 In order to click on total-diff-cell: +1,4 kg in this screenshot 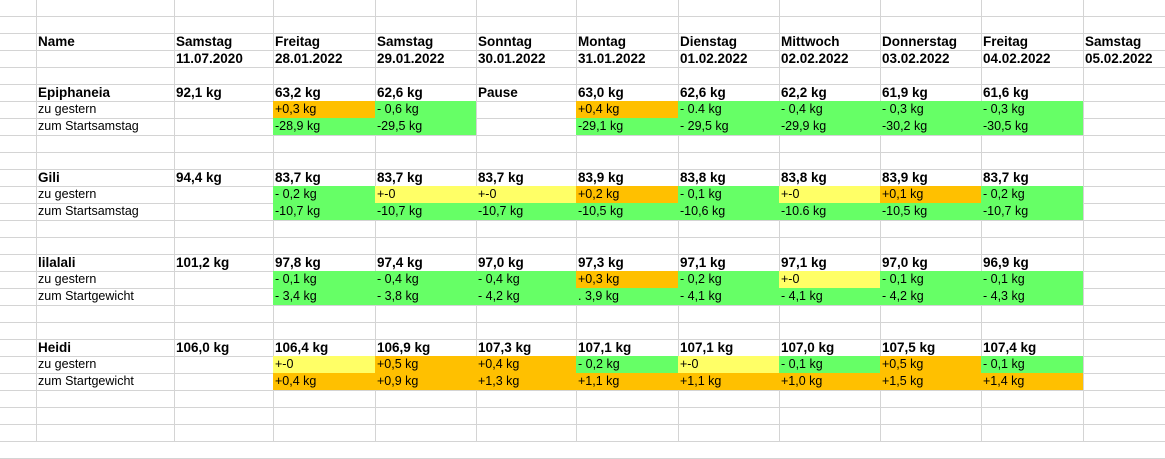, I will do `click(1032, 381)`.